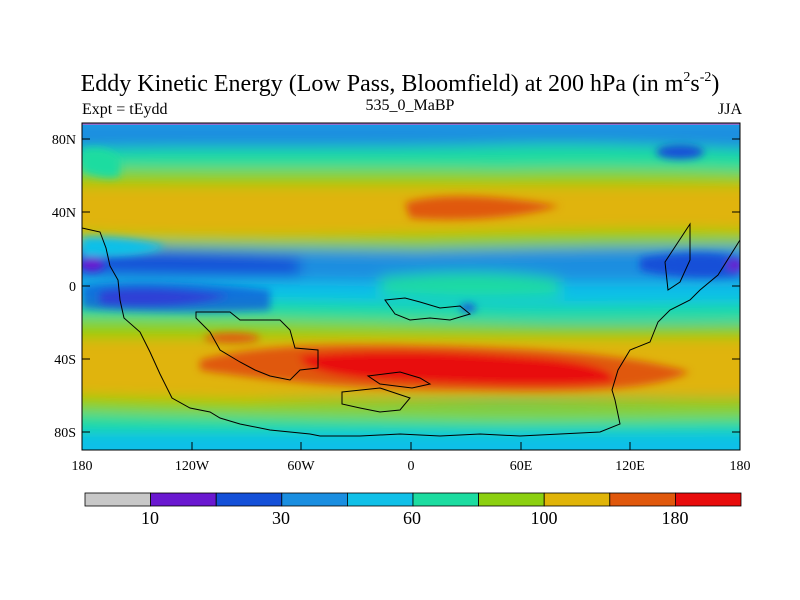 This screenshot has height=600, width=800. I want to click on lon-label-60e: 60E, so click(521, 466).